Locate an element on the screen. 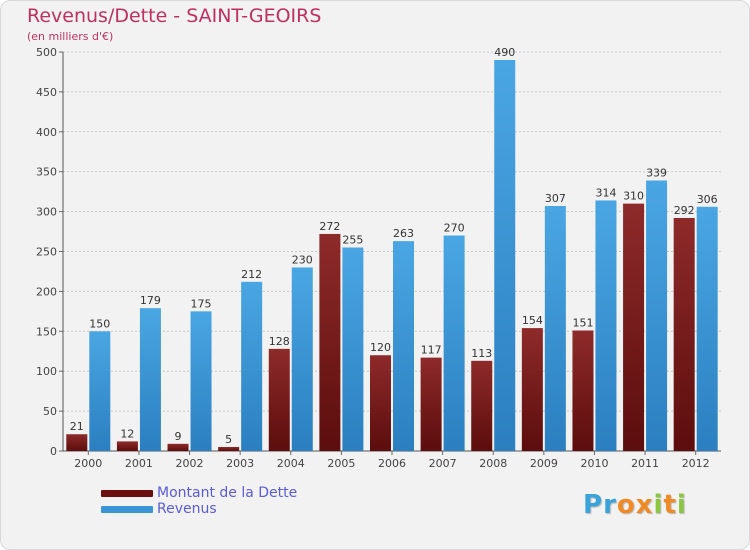 This screenshot has height=550, width=750. value-label-dette: 21 is located at coordinates (77, 426).